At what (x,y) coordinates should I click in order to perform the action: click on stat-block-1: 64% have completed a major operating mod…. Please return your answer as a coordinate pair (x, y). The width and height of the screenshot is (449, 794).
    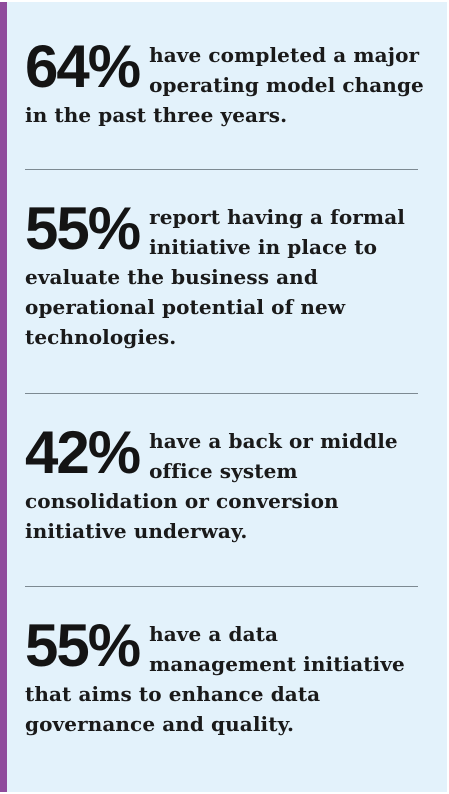
    Looking at the image, I should click on (227, 81).